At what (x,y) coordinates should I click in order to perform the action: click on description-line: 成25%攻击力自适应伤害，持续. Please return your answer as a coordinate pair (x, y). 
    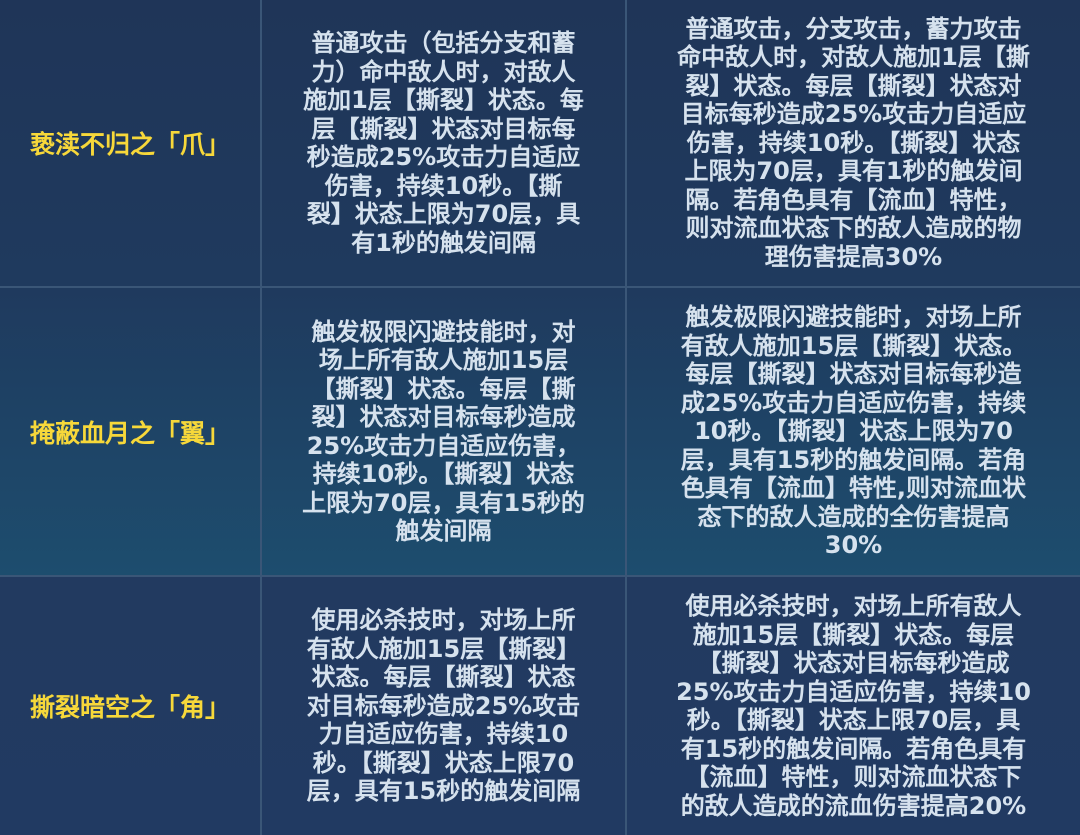
    Looking at the image, I should click on (853, 402).